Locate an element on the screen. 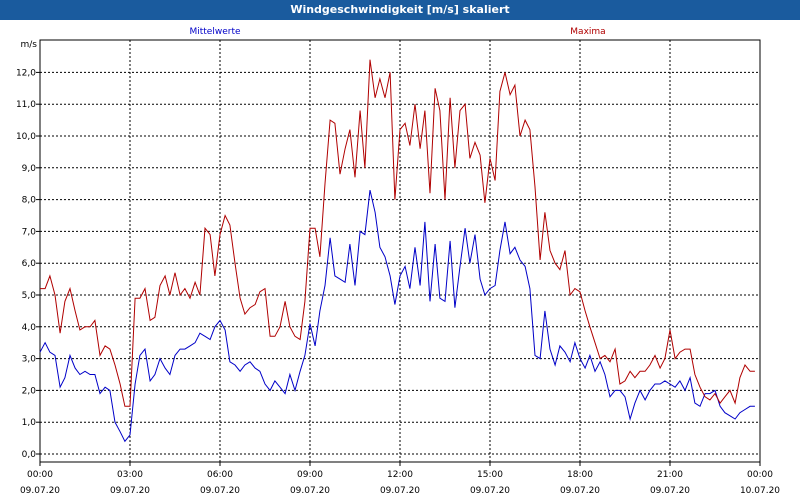 The width and height of the screenshot is (800, 504). legend-mittelwerte: Mittelwerte is located at coordinates (214, 32).